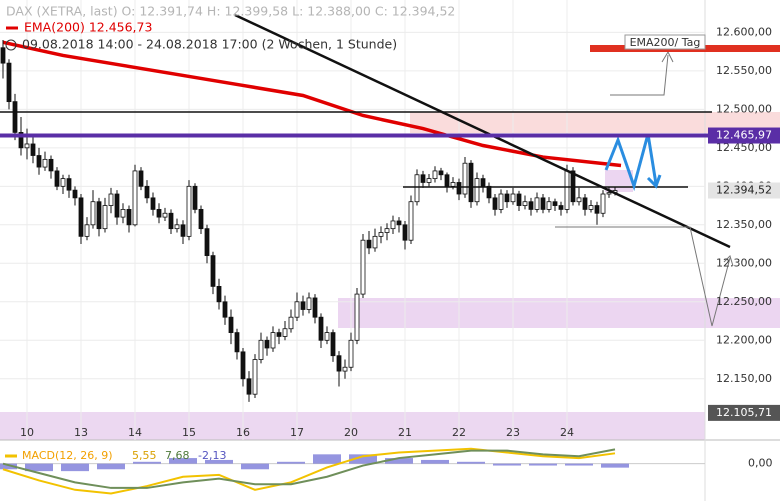 The image size is (780, 501). Describe the element at coordinates (744, 190) in the screenshot. I see `level-label: 12.394,52` at that location.